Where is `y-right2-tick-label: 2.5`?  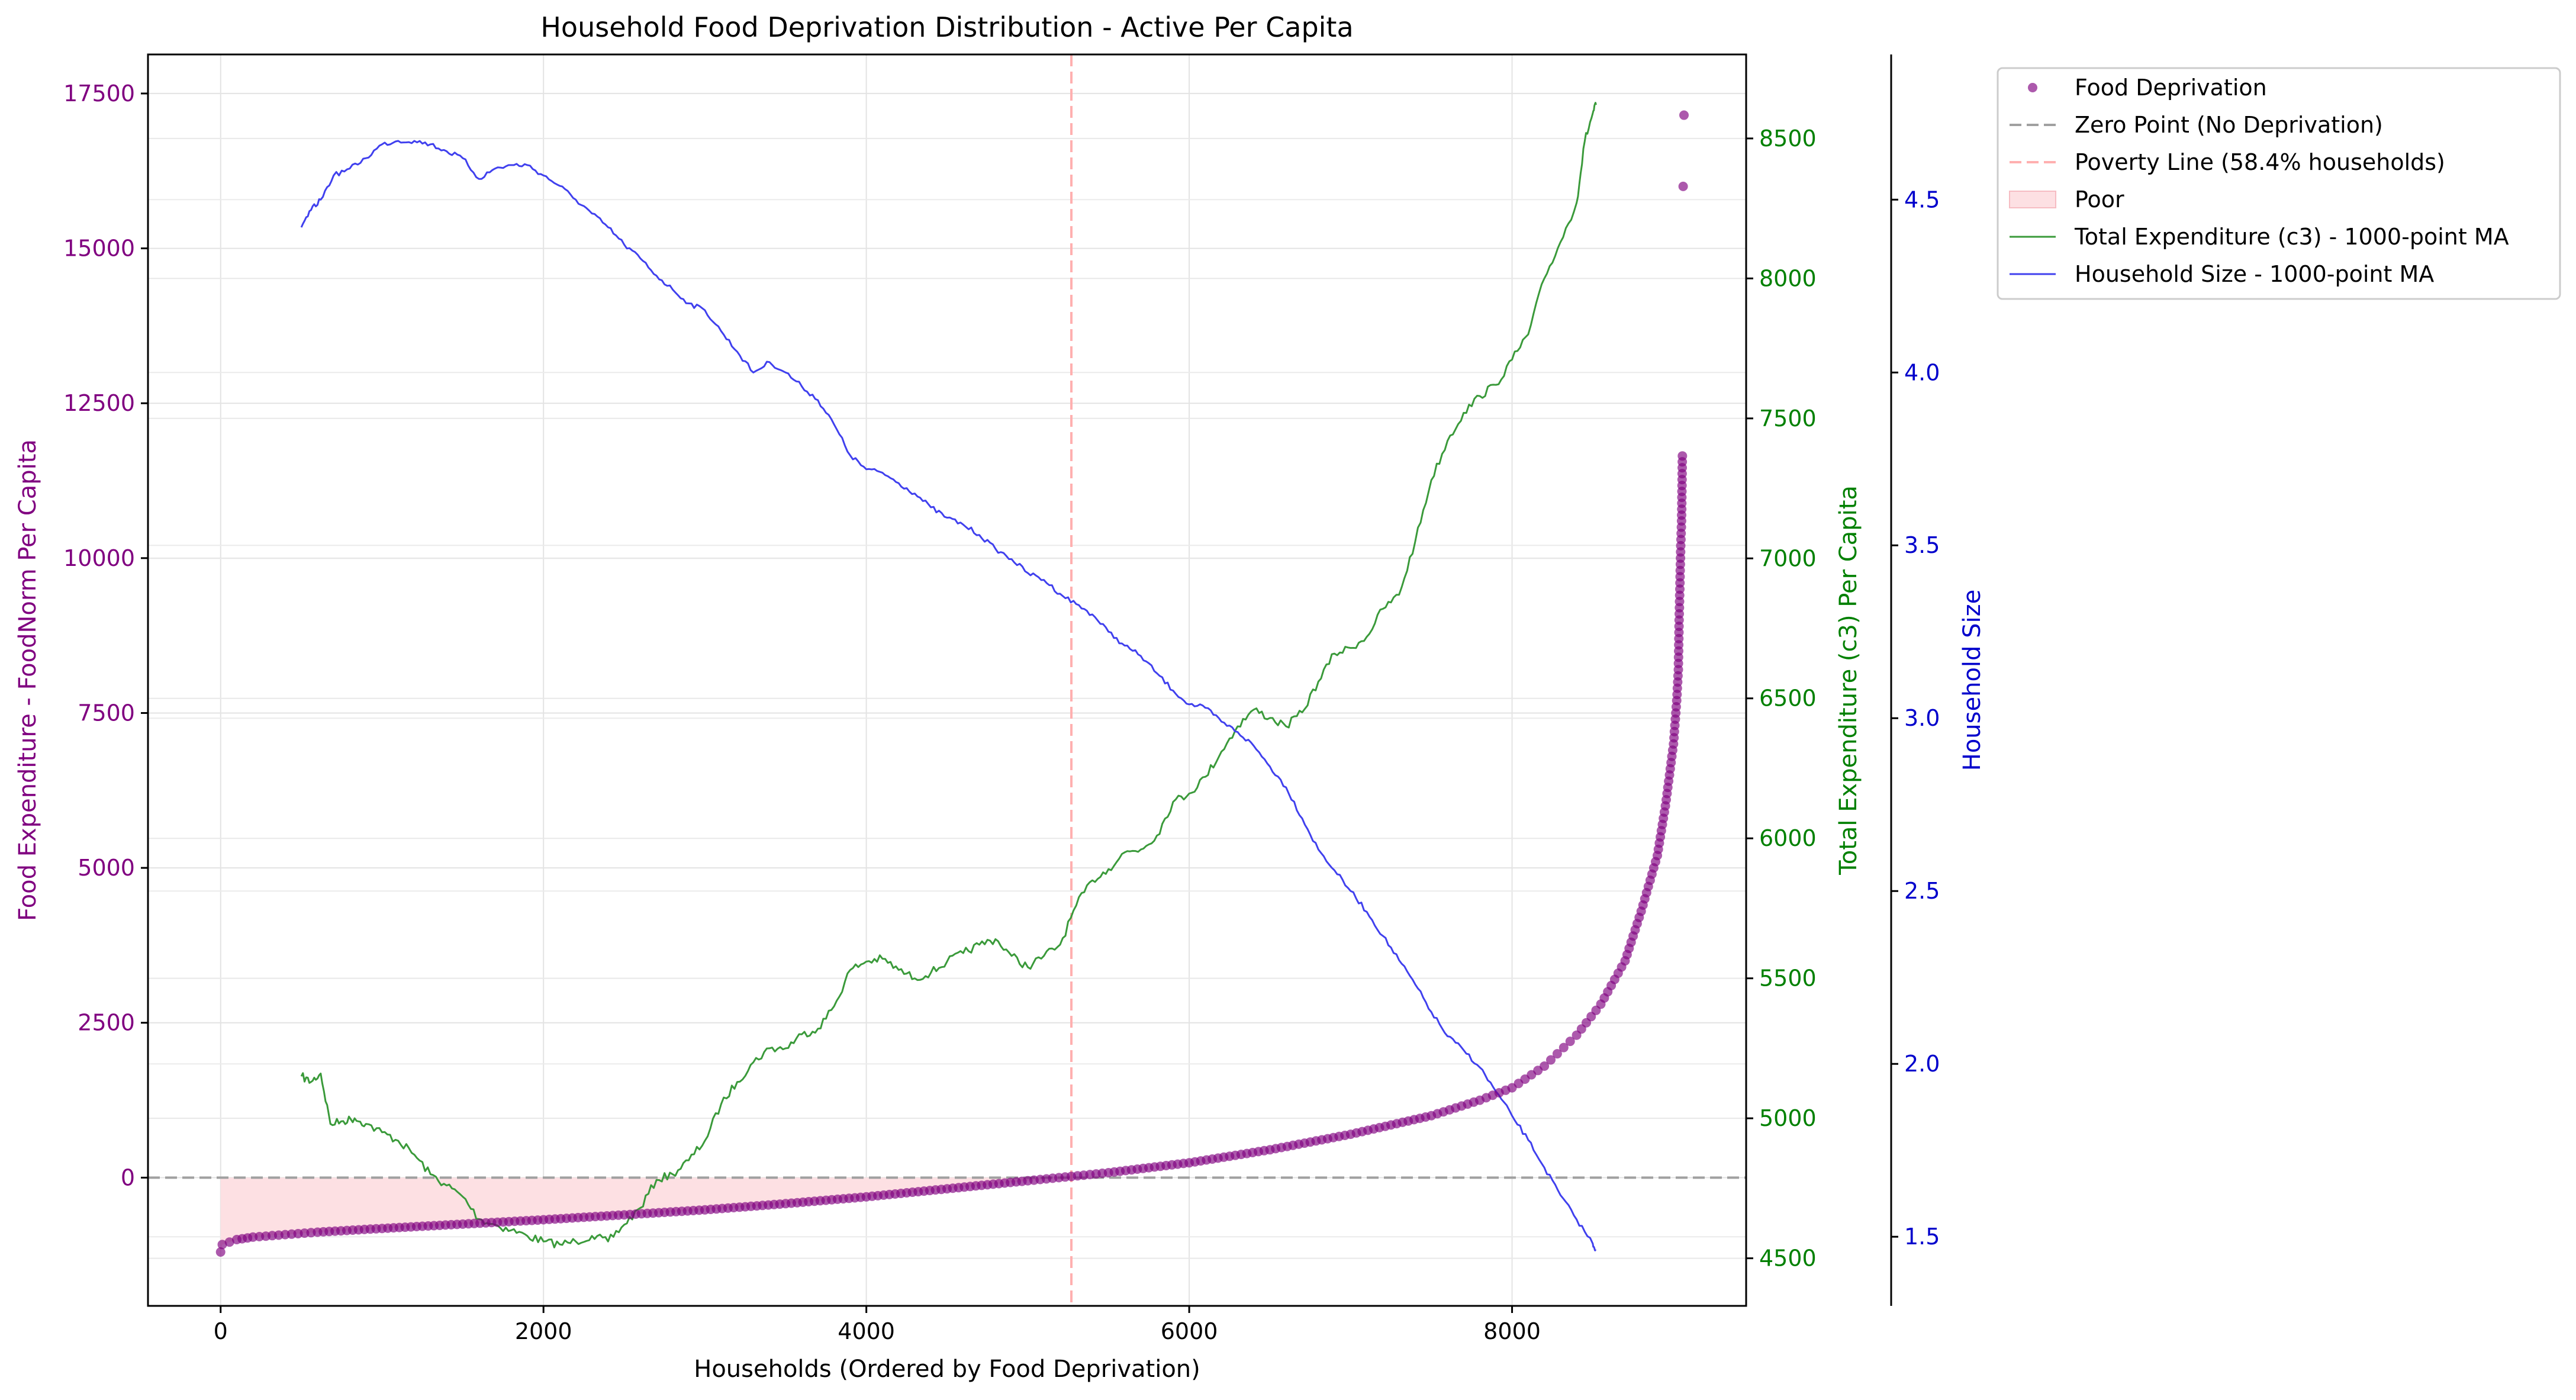 y-right2-tick-label: 2.5 is located at coordinates (1922, 891).